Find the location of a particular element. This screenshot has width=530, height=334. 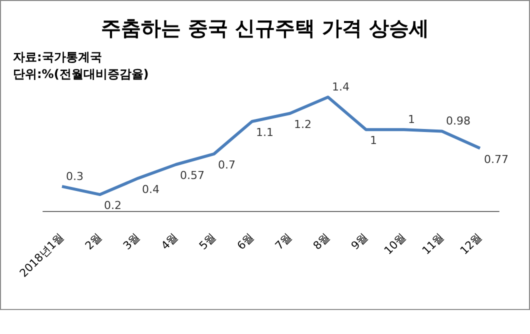

x-tick-label: 2월 is located at coordinates (93, 241).